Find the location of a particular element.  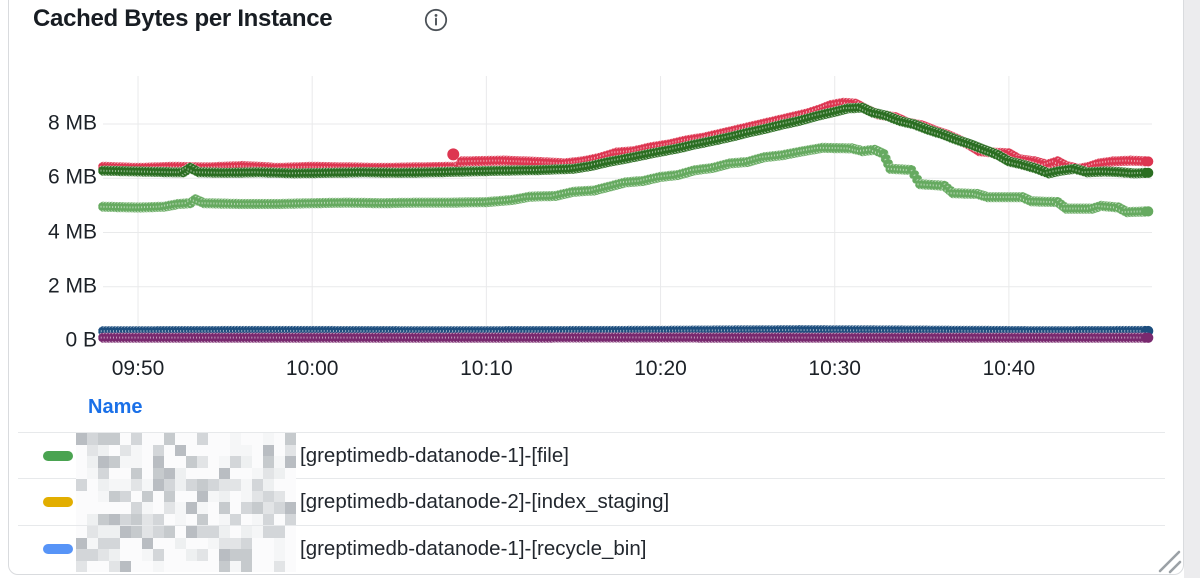

x-tick-label: 10:20 is located at coordinates (660, 368).